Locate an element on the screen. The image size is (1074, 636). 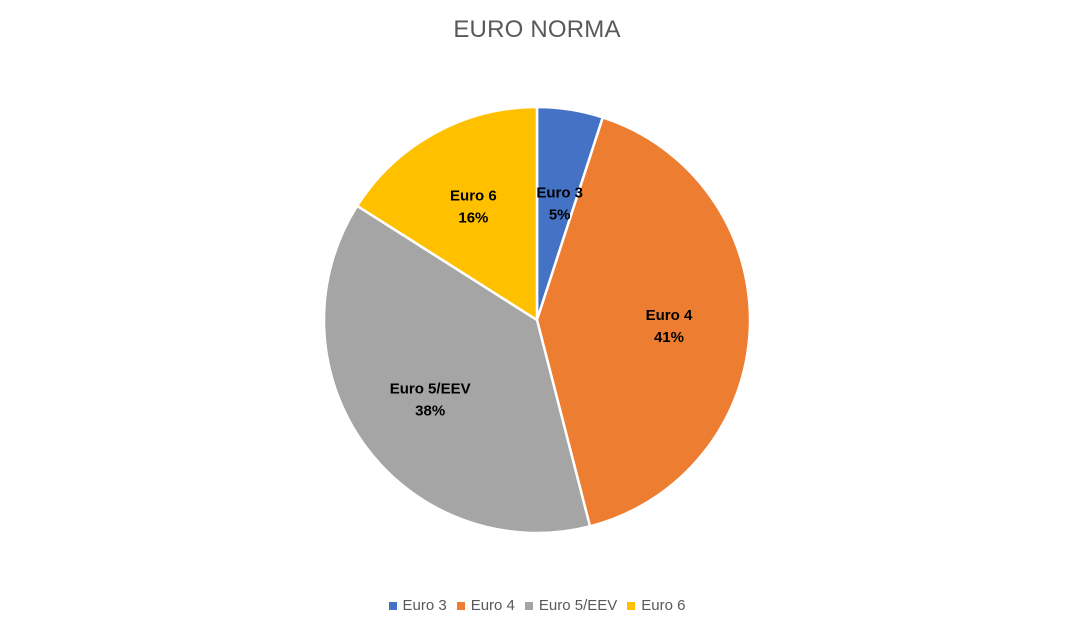
data-label-euro-5-eev: Euro 5/EEV 38% is located at coordinates (430, 400).